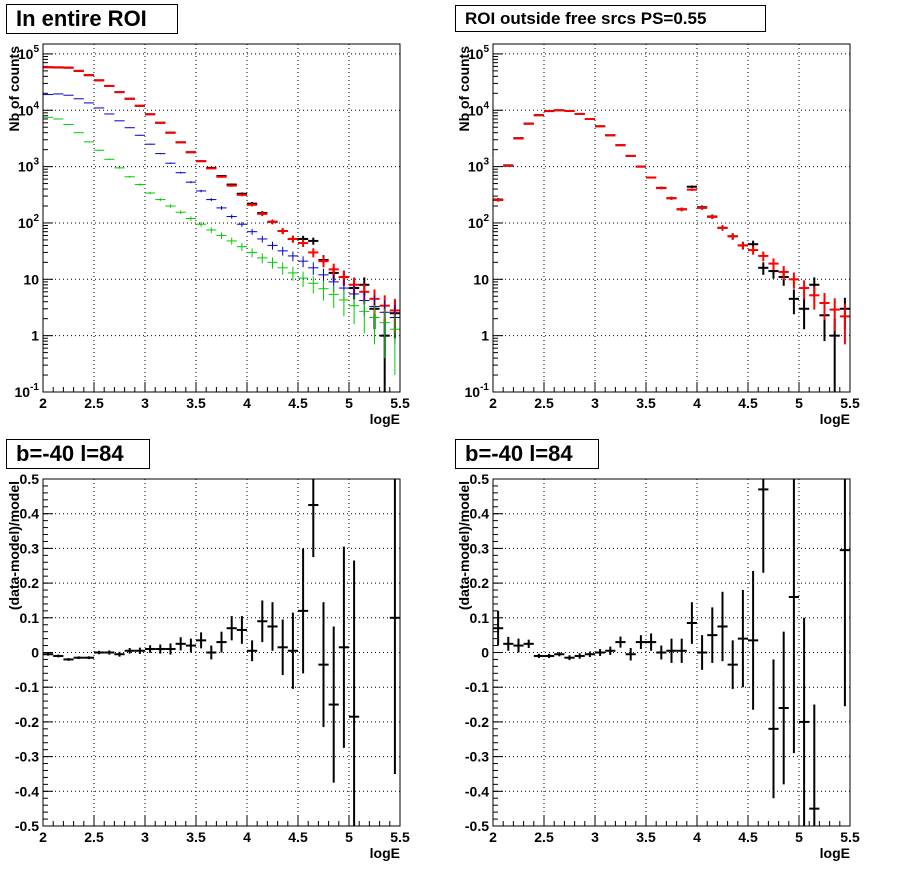 This screenshot has width=898, height=871. What do you see at coordinates (27, 722) in the screenshot?
I see `y-tick-label: -0.2` at bounding box center [27, 722].